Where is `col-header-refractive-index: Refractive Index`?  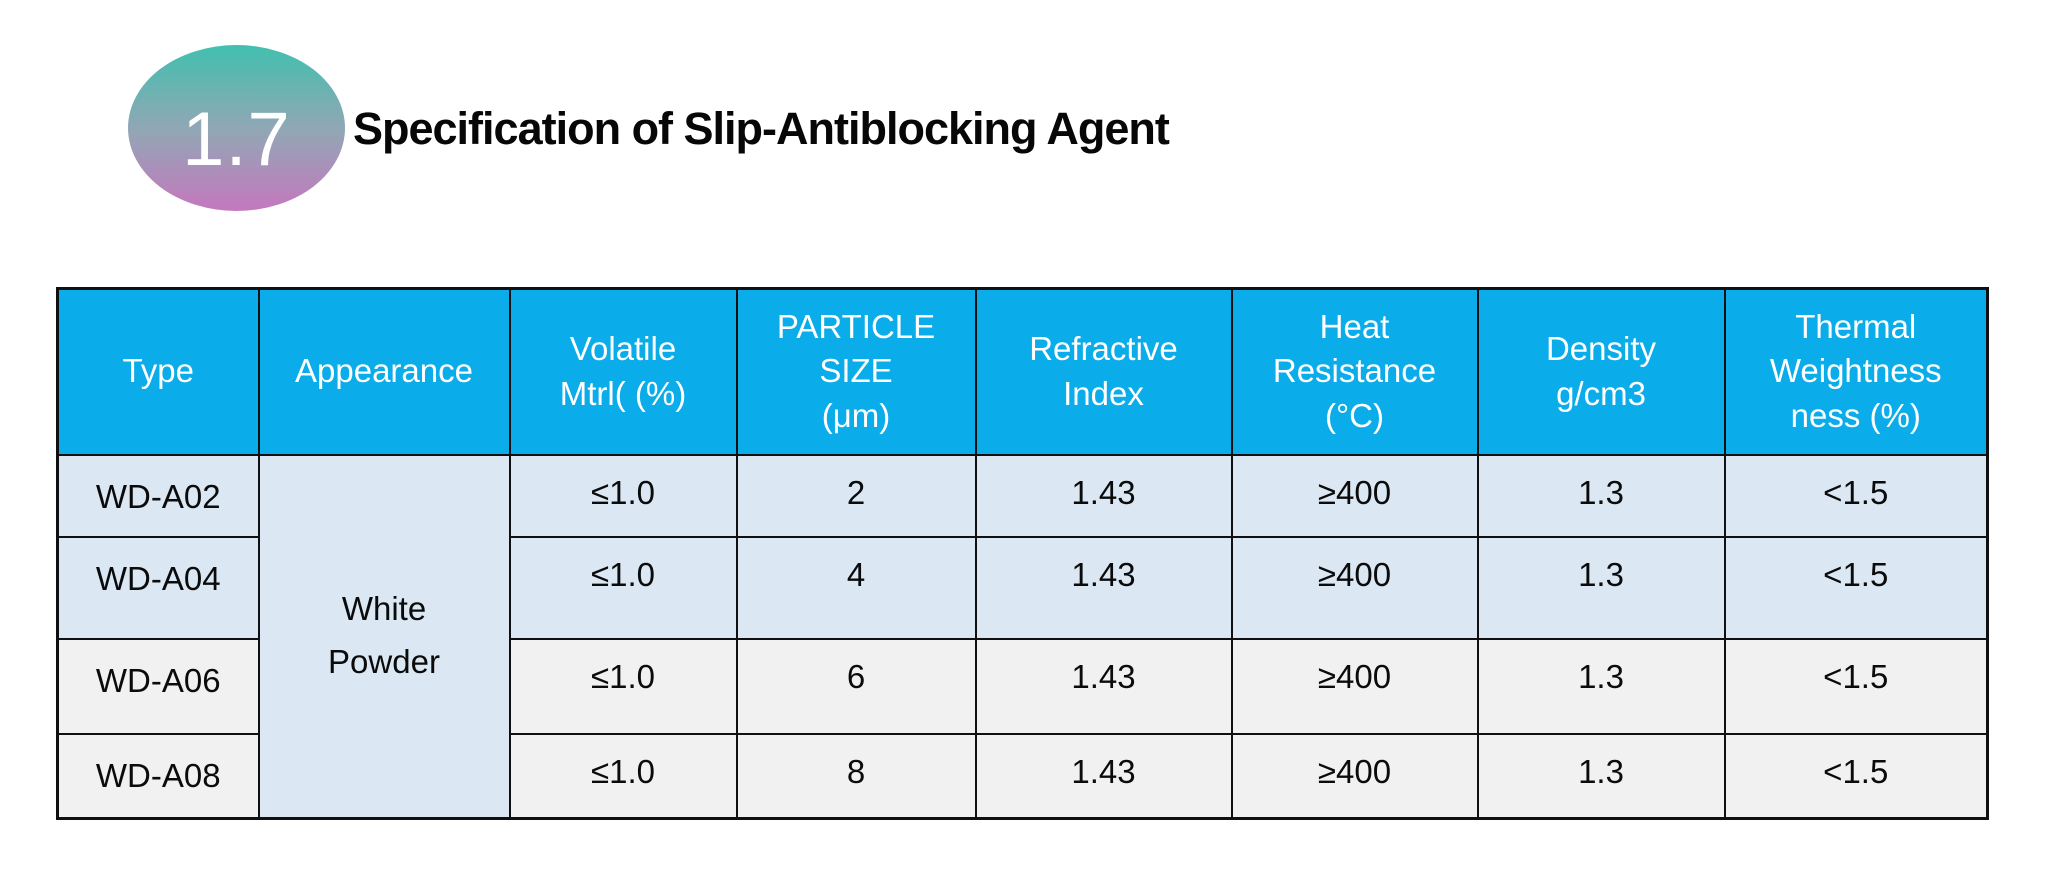
col-header-refractive-index: Refractive Index is located at coordinates (1103, 371).